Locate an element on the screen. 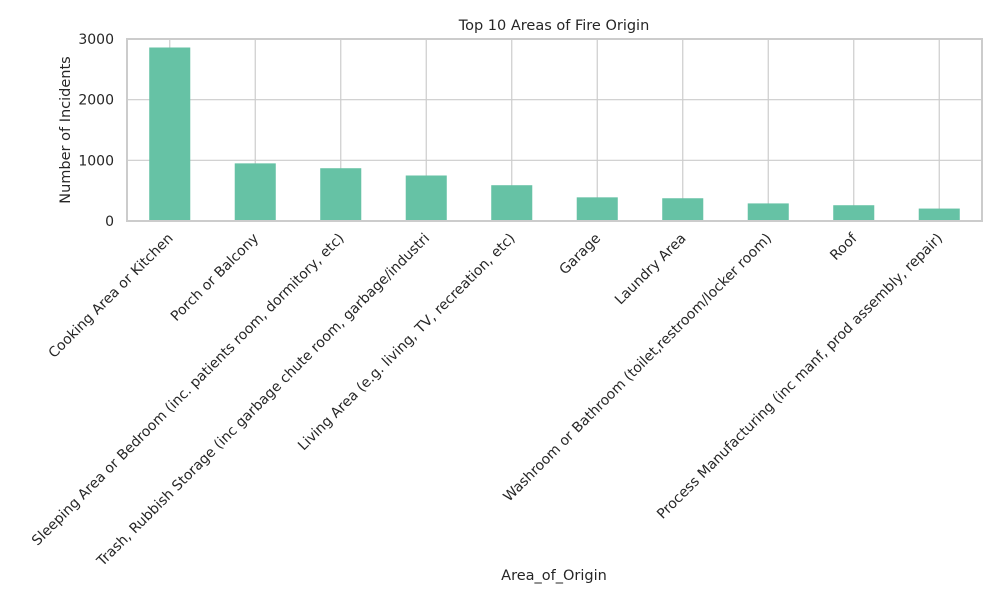  y-axis-label: Number of Incidents is located at coordinates (66, 129).